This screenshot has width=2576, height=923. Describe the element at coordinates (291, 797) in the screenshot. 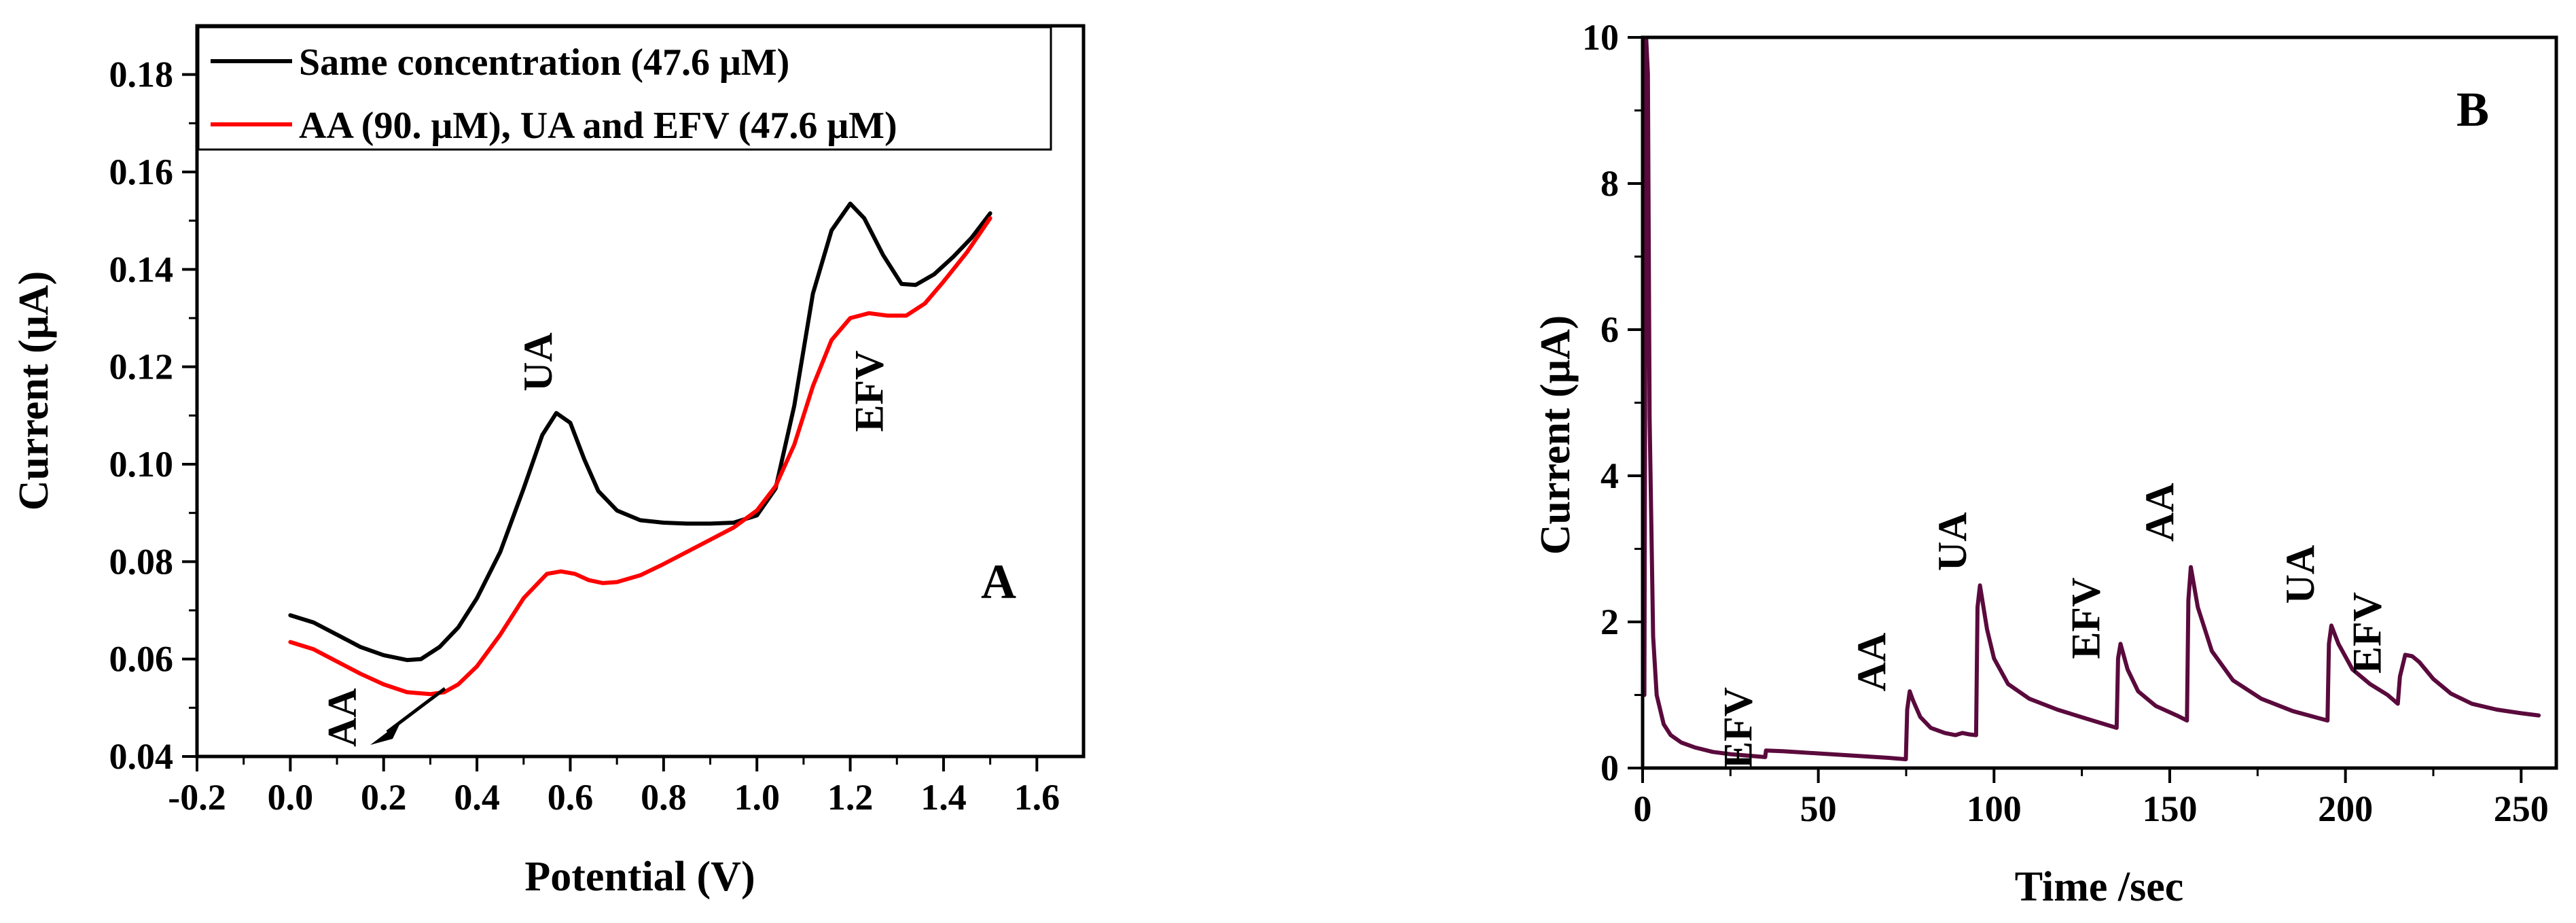

I see `chart-a-xtick-label: 0.0` at that location.